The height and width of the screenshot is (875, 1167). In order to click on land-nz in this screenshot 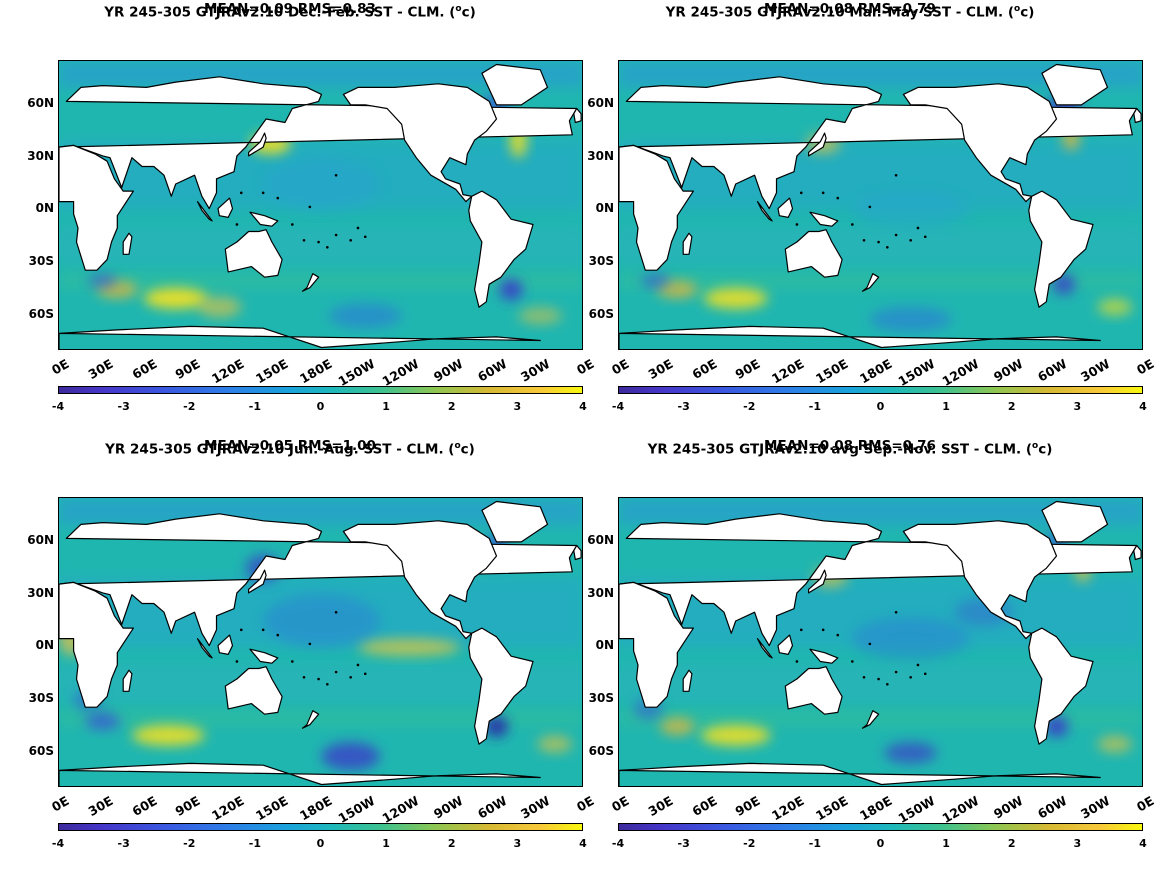, I will do `click(310, 282)`.